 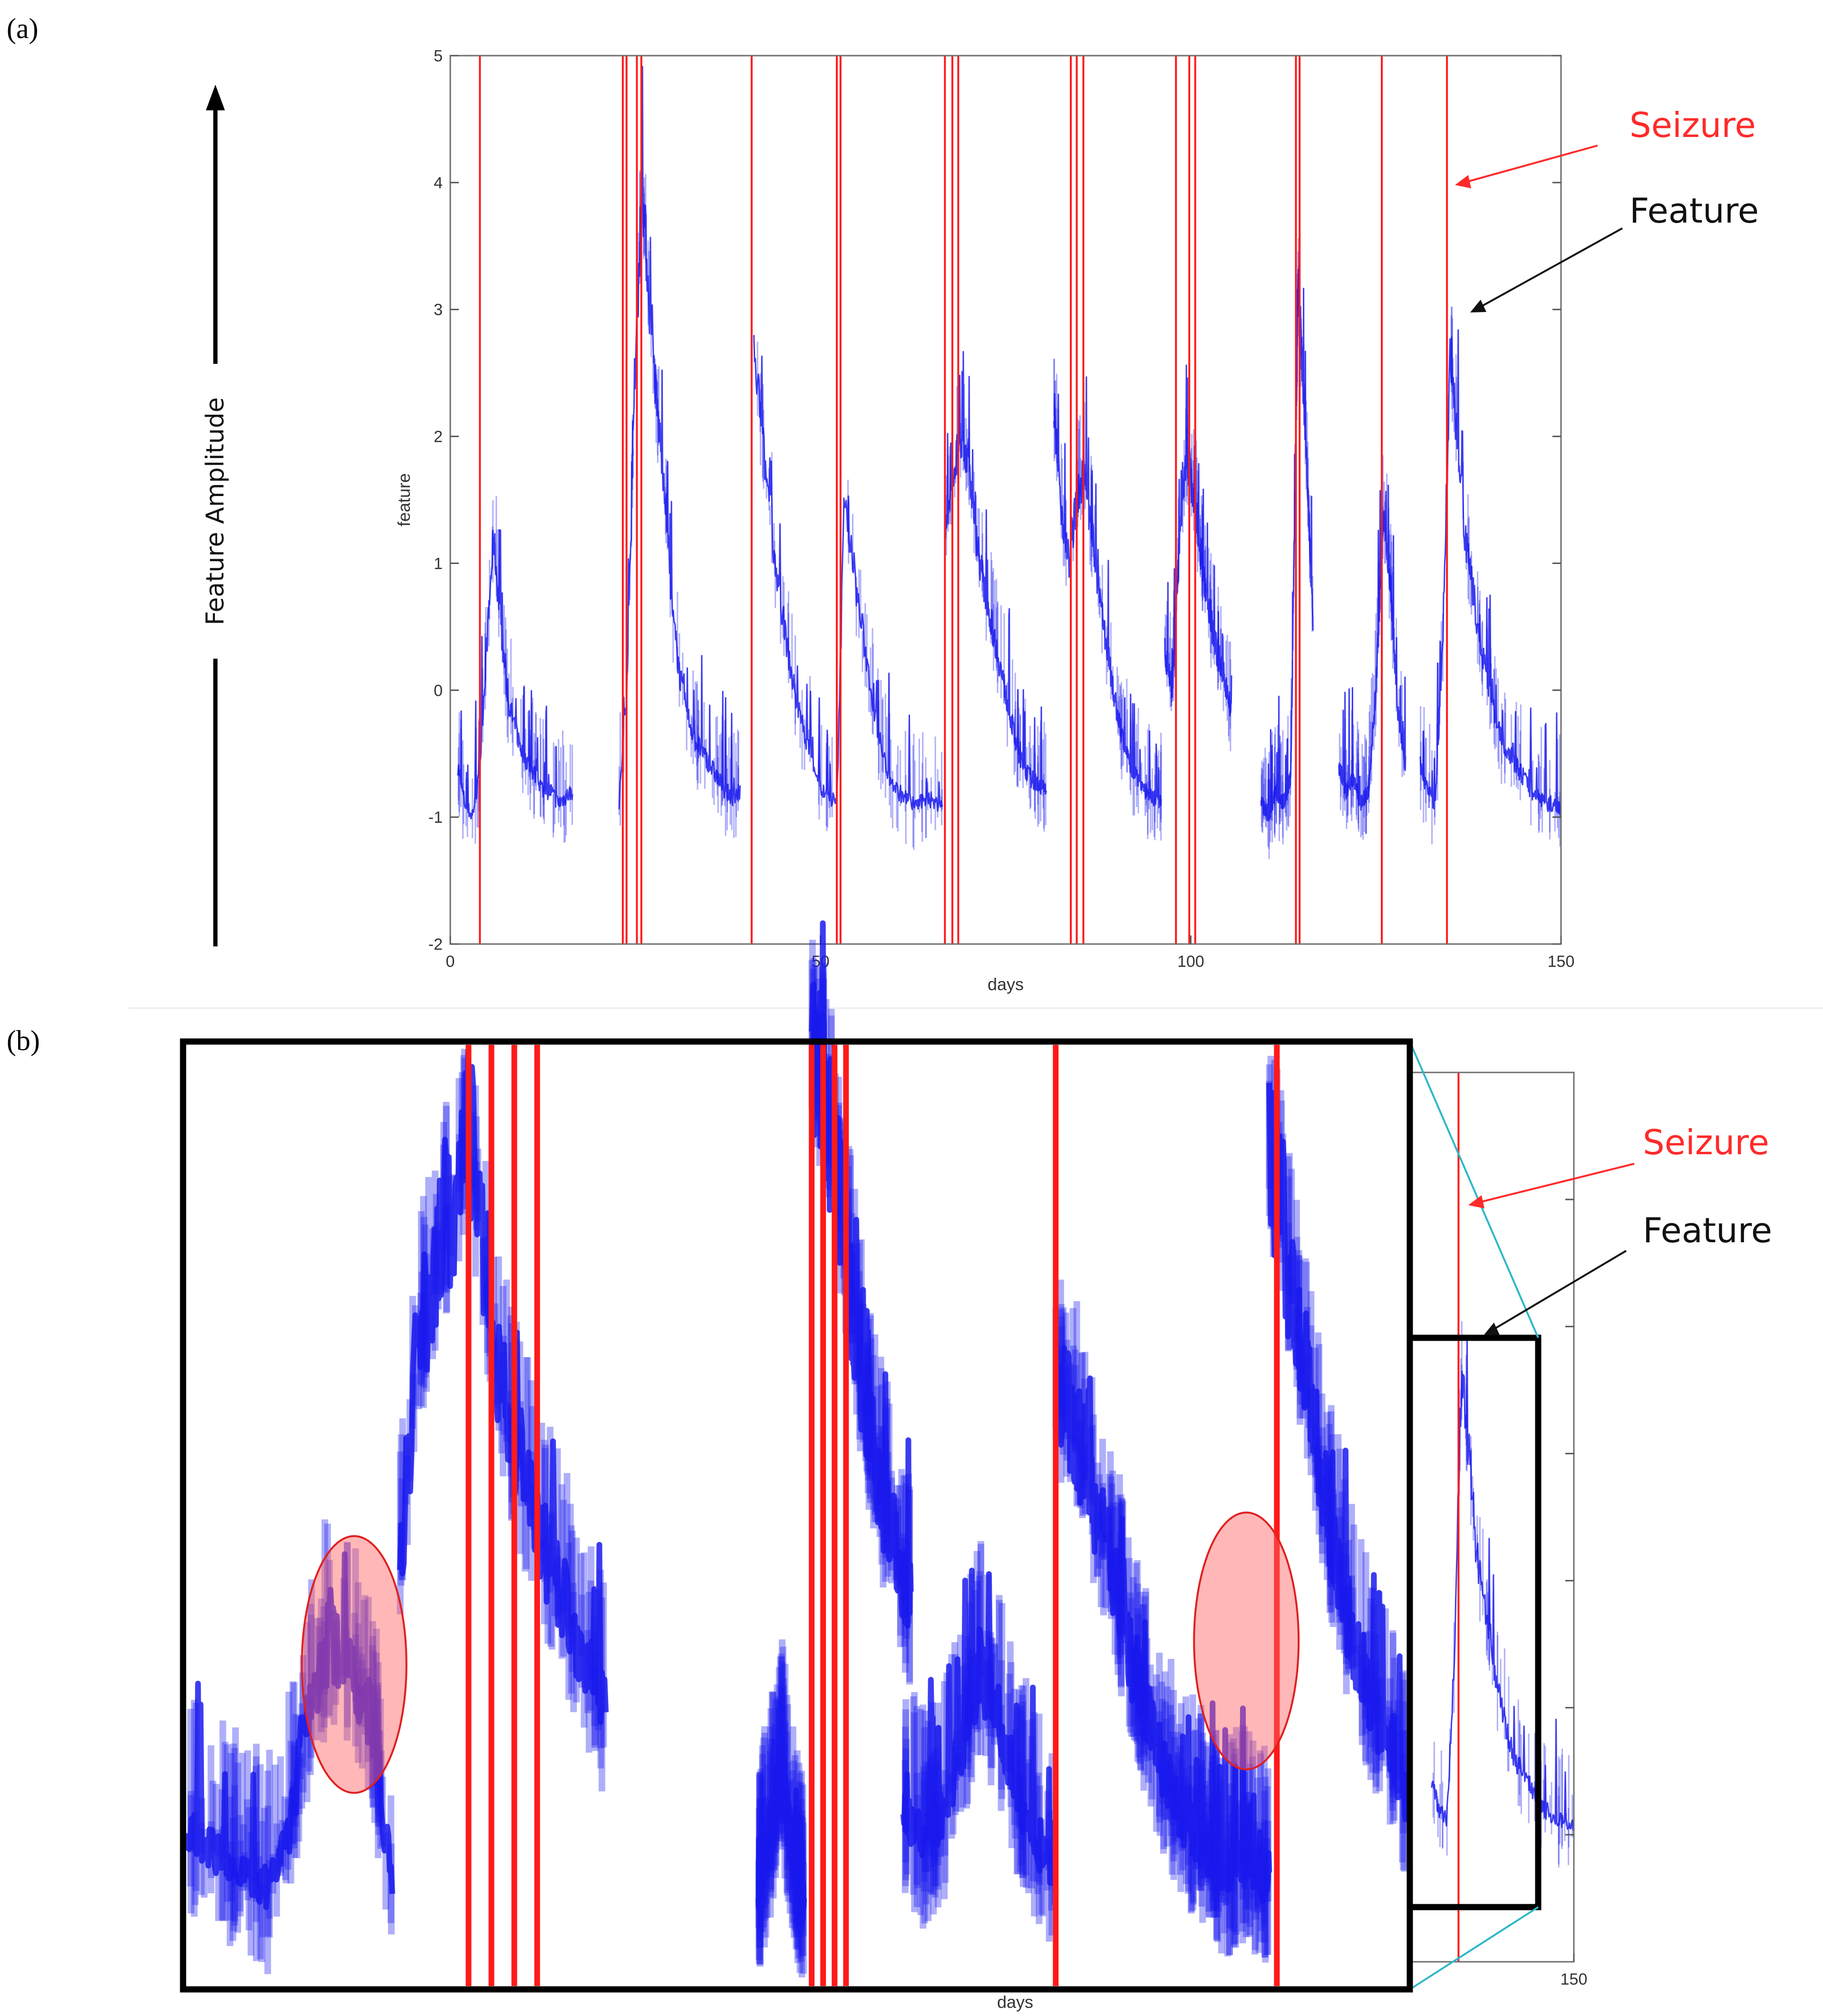 What do you see at coordinates (436, 818) in the screenshot?
I see `y-tick-label: -1` at bounding box center [436, 818].